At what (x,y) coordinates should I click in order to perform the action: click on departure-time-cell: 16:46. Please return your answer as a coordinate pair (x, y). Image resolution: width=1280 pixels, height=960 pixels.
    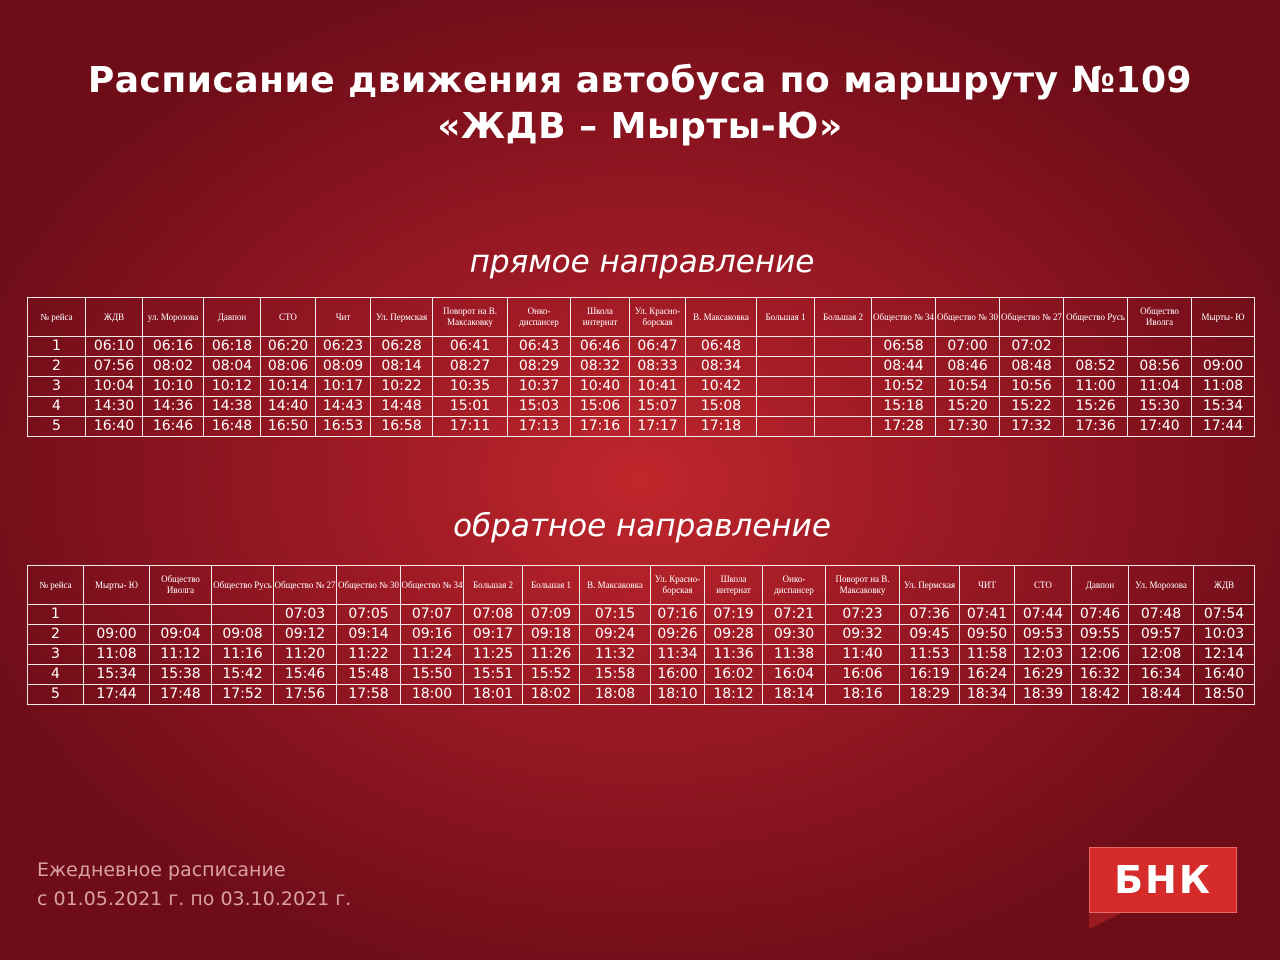
    Looking at the image, I should click on (173, 426).